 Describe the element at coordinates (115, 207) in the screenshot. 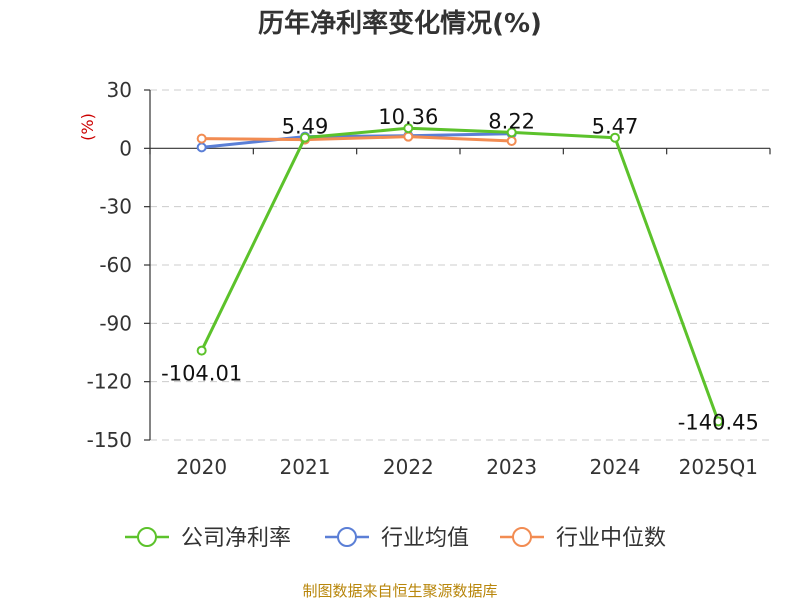

I see `y-tick-label: -30` at that location.